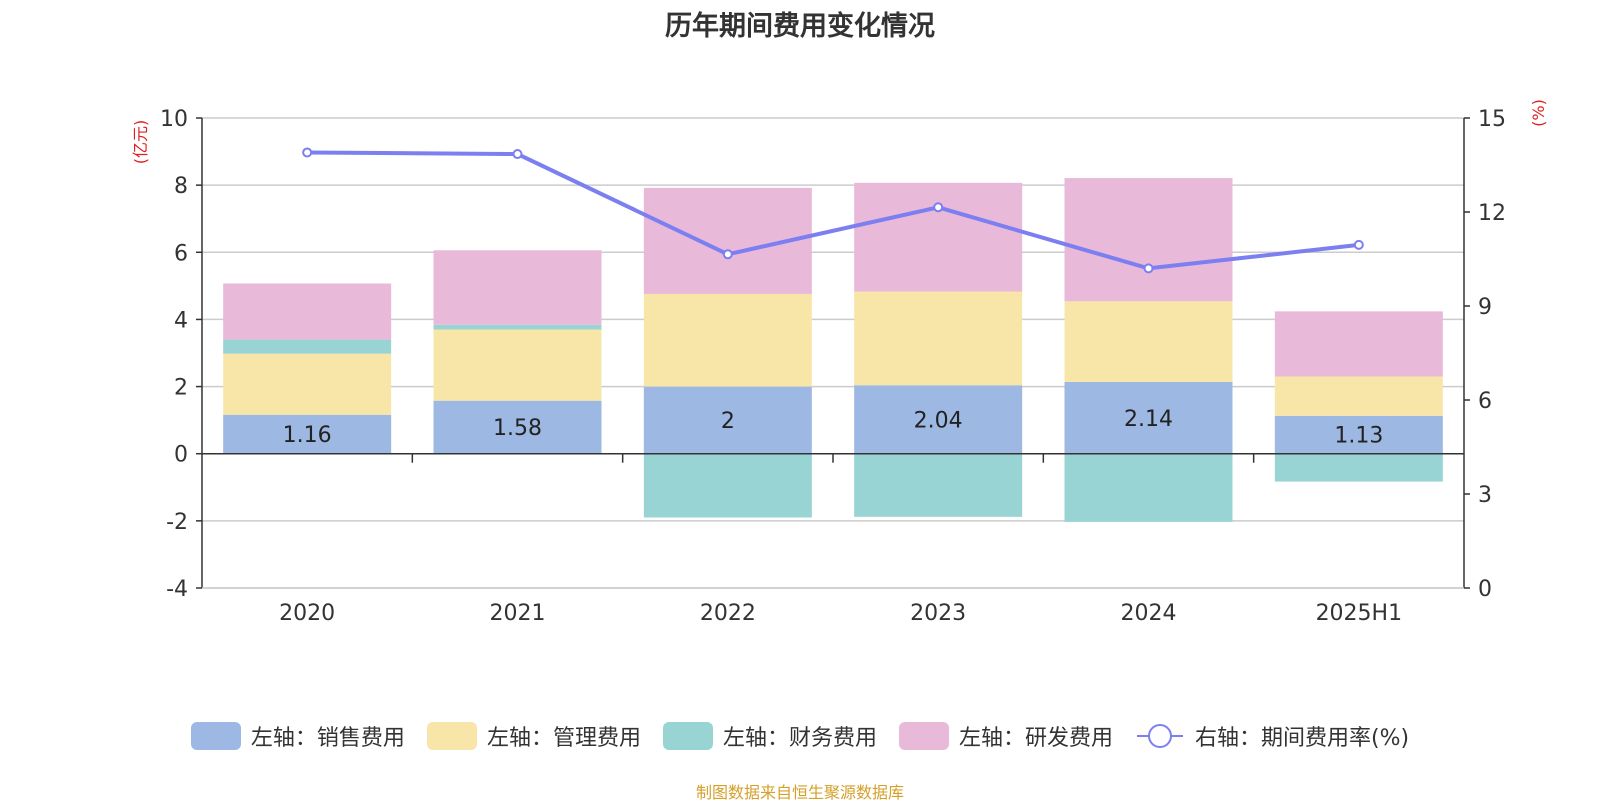 The width and height of the screenshot is (1600, 803). I want to click on data-label: 1.13, so click(1358, 436).